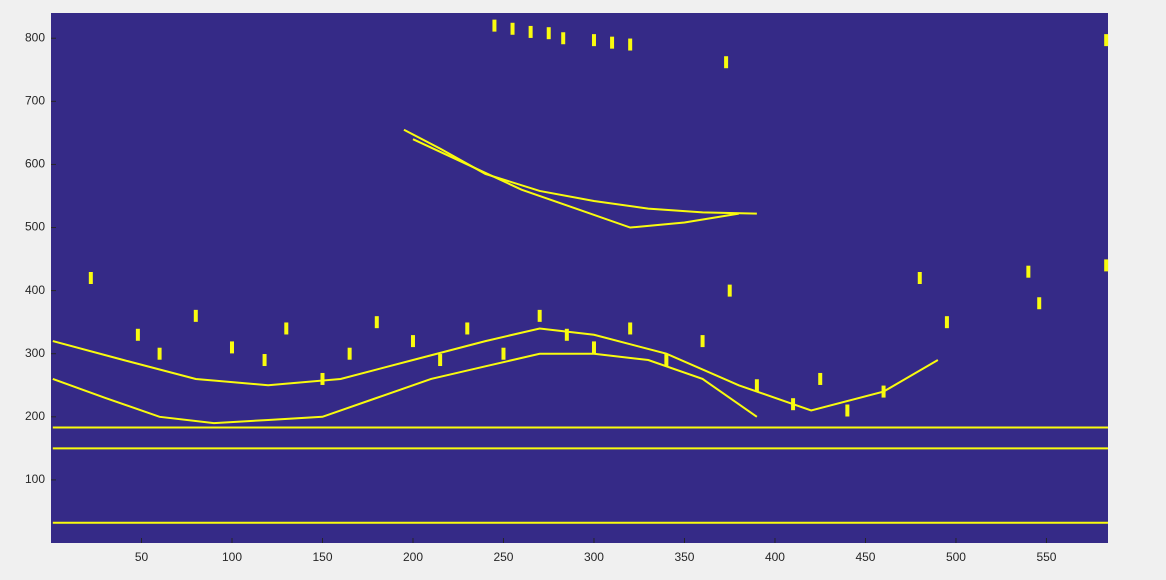  I want to click on y-tick-label: 600, so click(35, 164).